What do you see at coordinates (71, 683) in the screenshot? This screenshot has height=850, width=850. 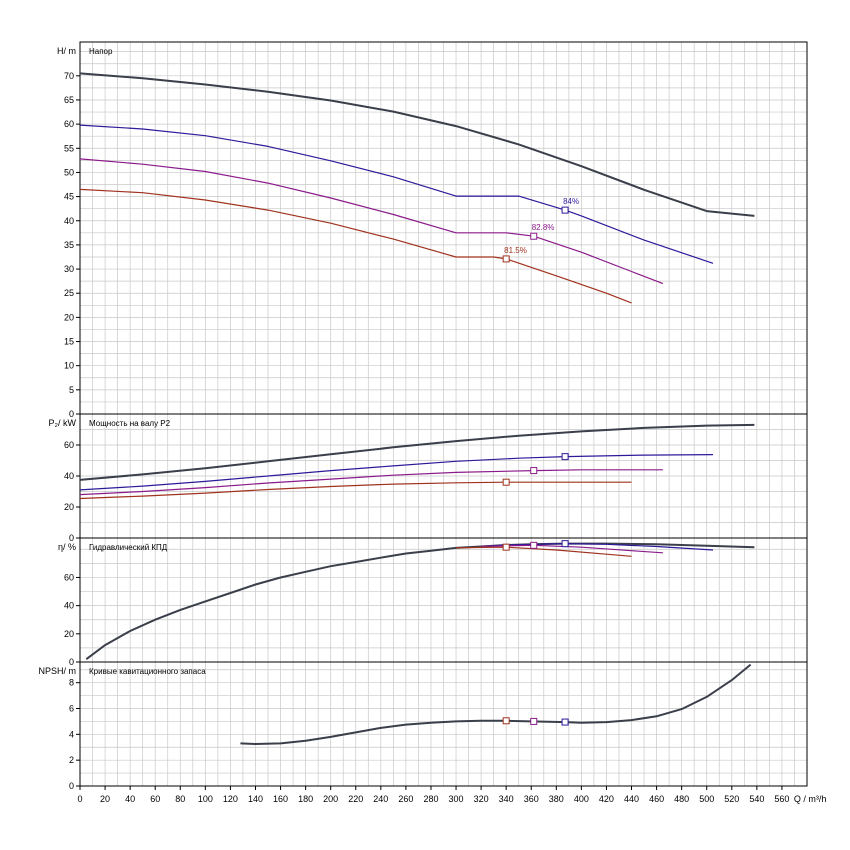 I see `y-tick-label: 8` at bounding box center [71, 683].